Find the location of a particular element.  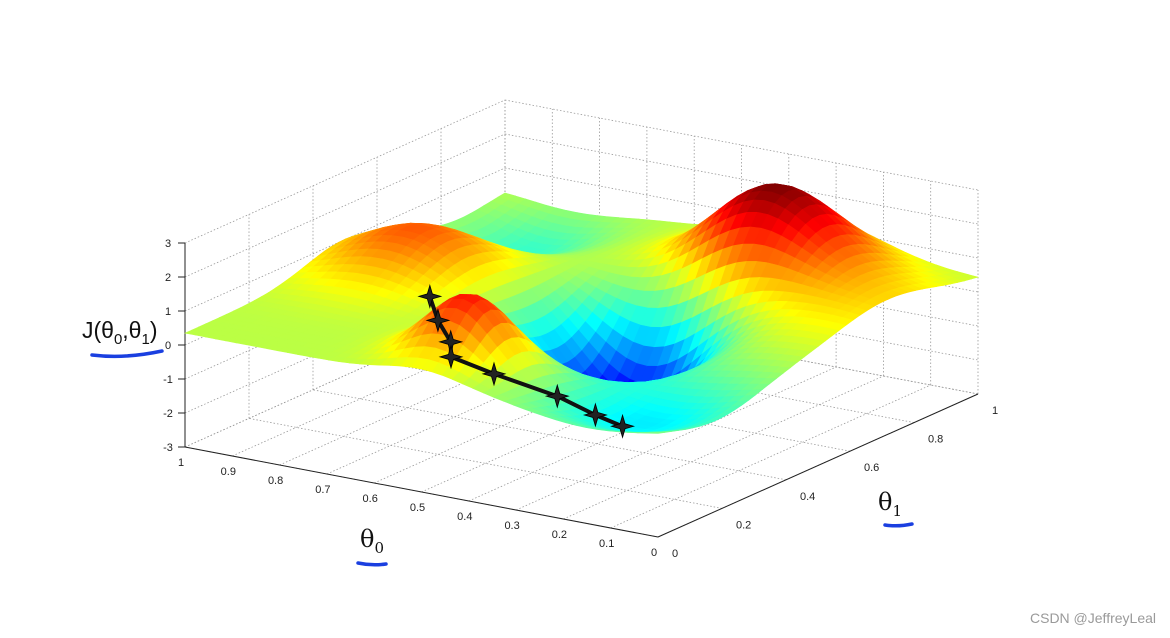

z-tick-label: -3 is located at coordinates (168, 448).